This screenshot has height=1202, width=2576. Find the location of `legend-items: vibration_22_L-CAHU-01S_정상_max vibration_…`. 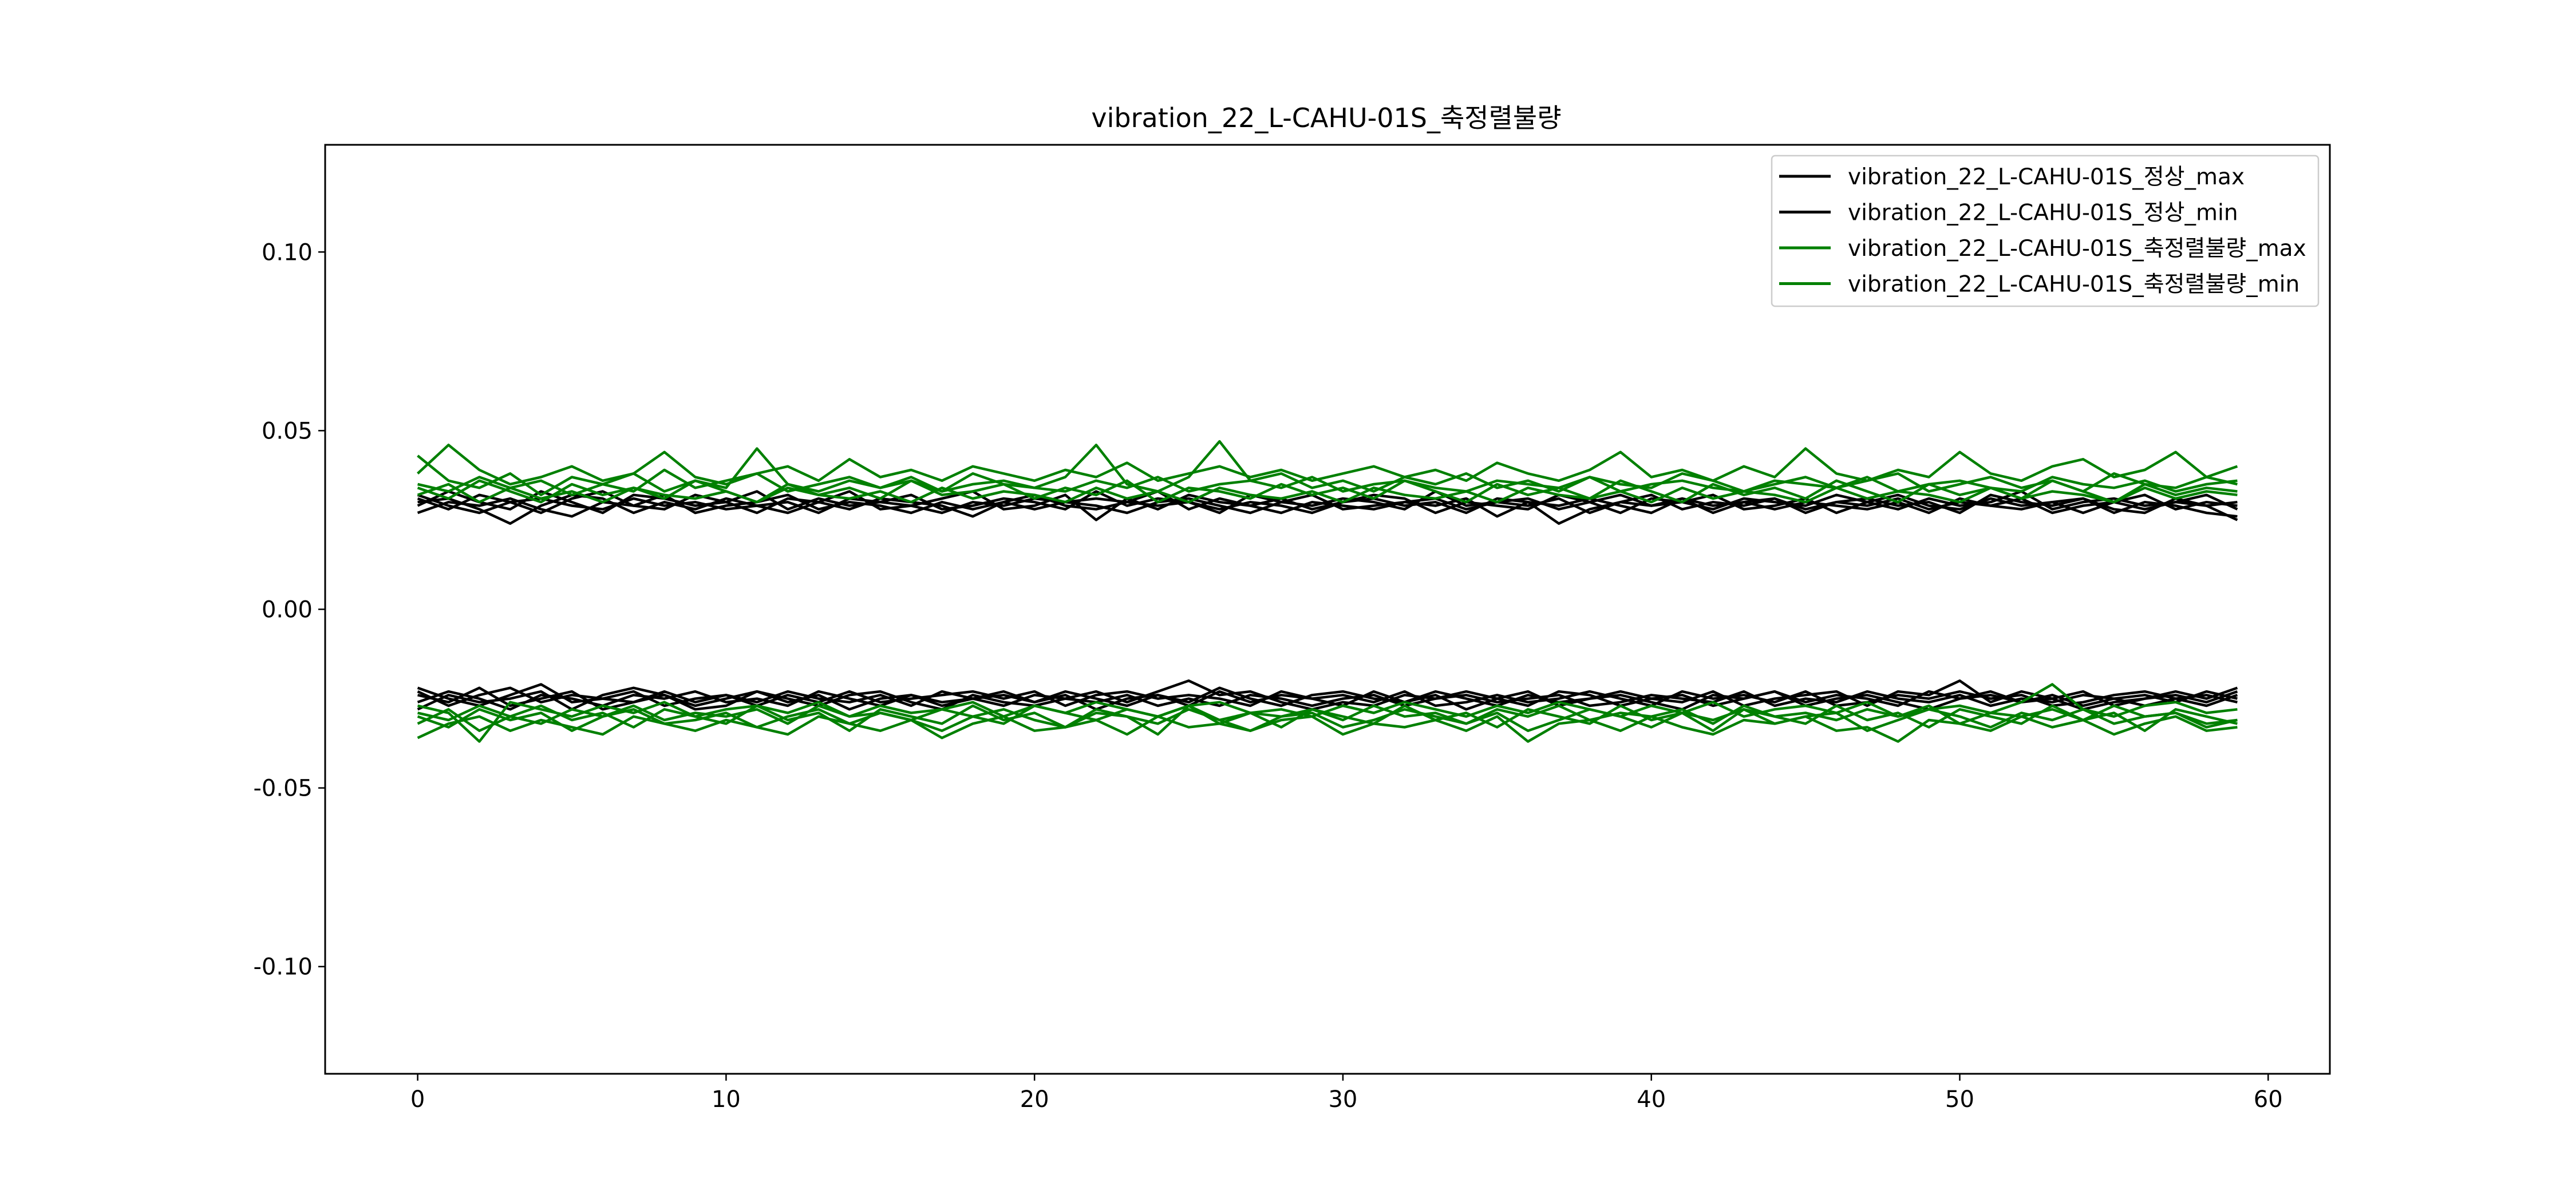

legend-items: vibration_22_L-CAHU-01S_정상_max vibration_… is located at coordinates (2042, 231).